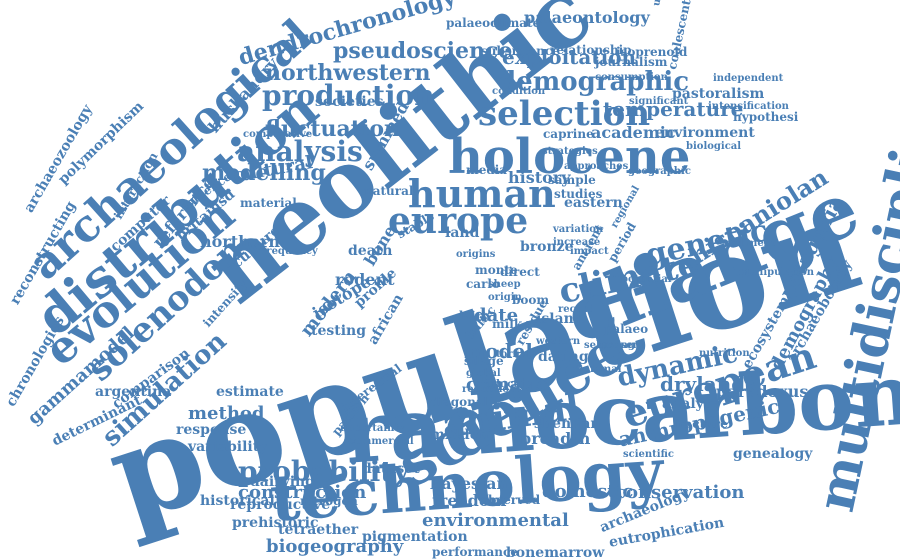  Describe the element at coordinates (415, 537) in the screenshot. I see `word-pigmentation: pigmentation` at that location.